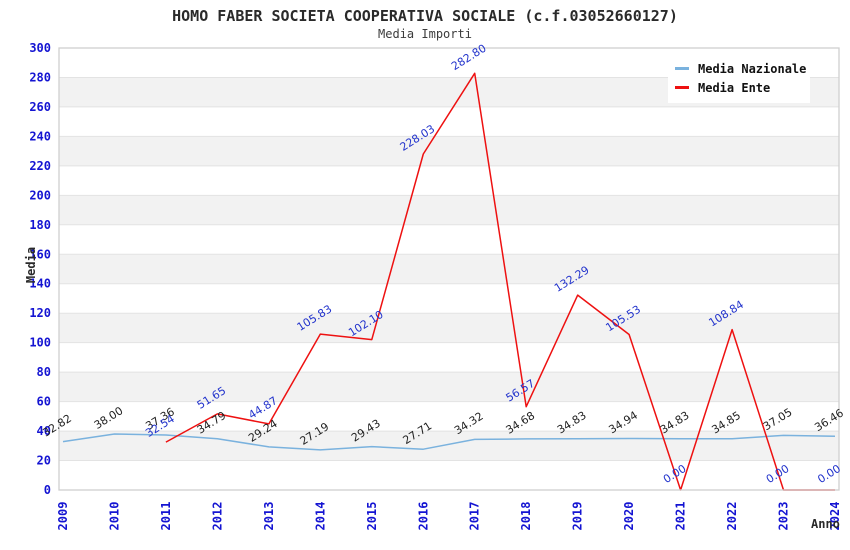 The image size is (850, 550). I want to click on legend: Media Nazionale Media Ente, so click(739, 79).